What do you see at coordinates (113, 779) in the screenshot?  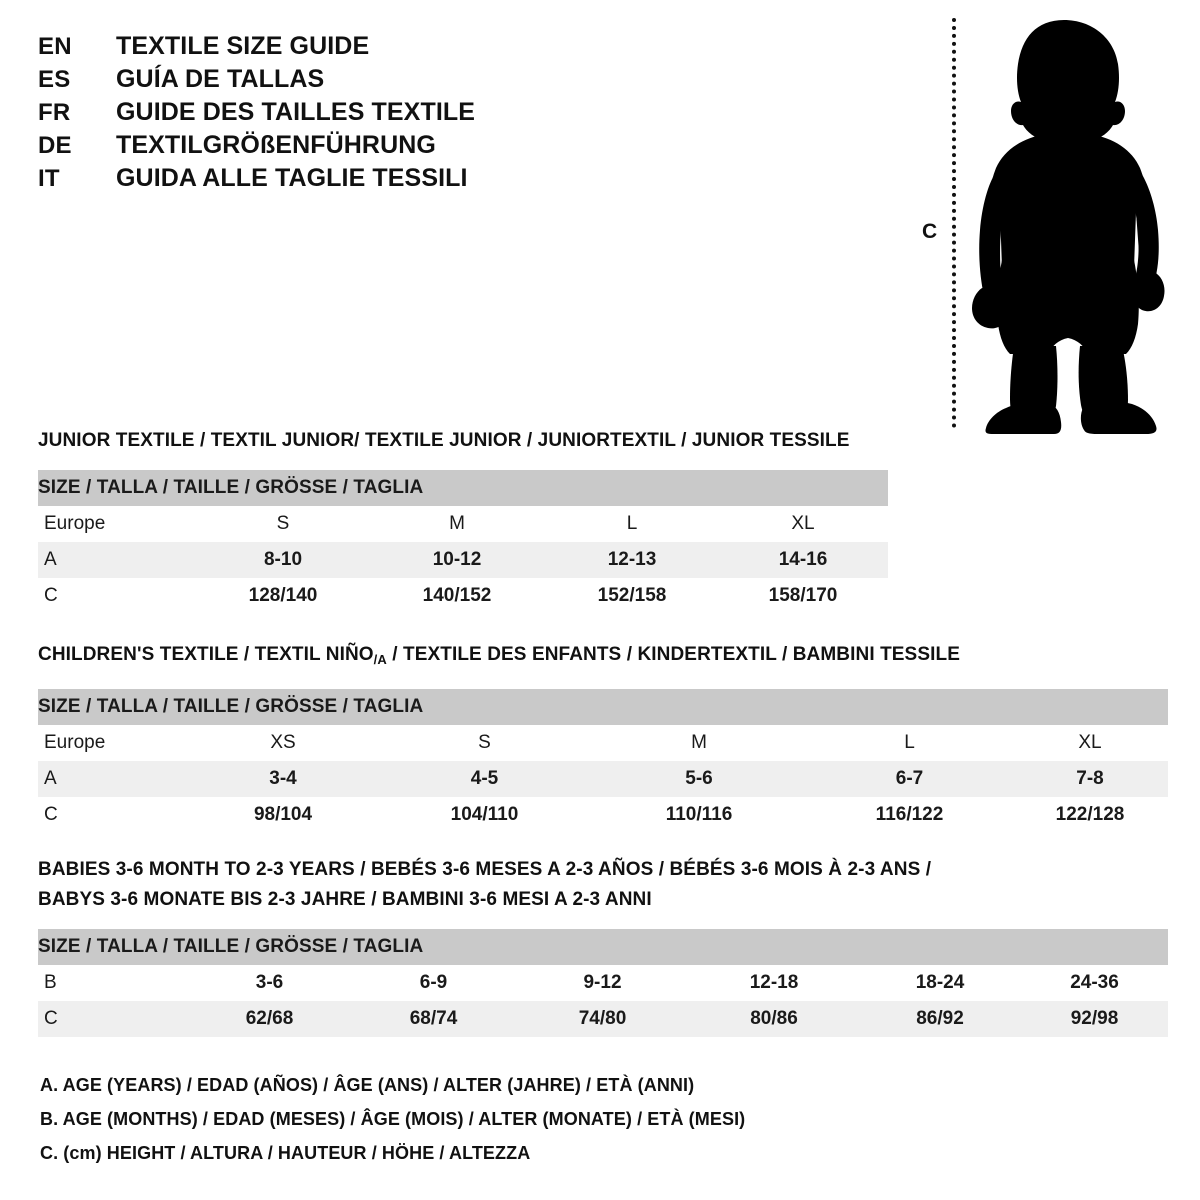 I see `children-row-label-a: A` at bounding box center [113, 779].